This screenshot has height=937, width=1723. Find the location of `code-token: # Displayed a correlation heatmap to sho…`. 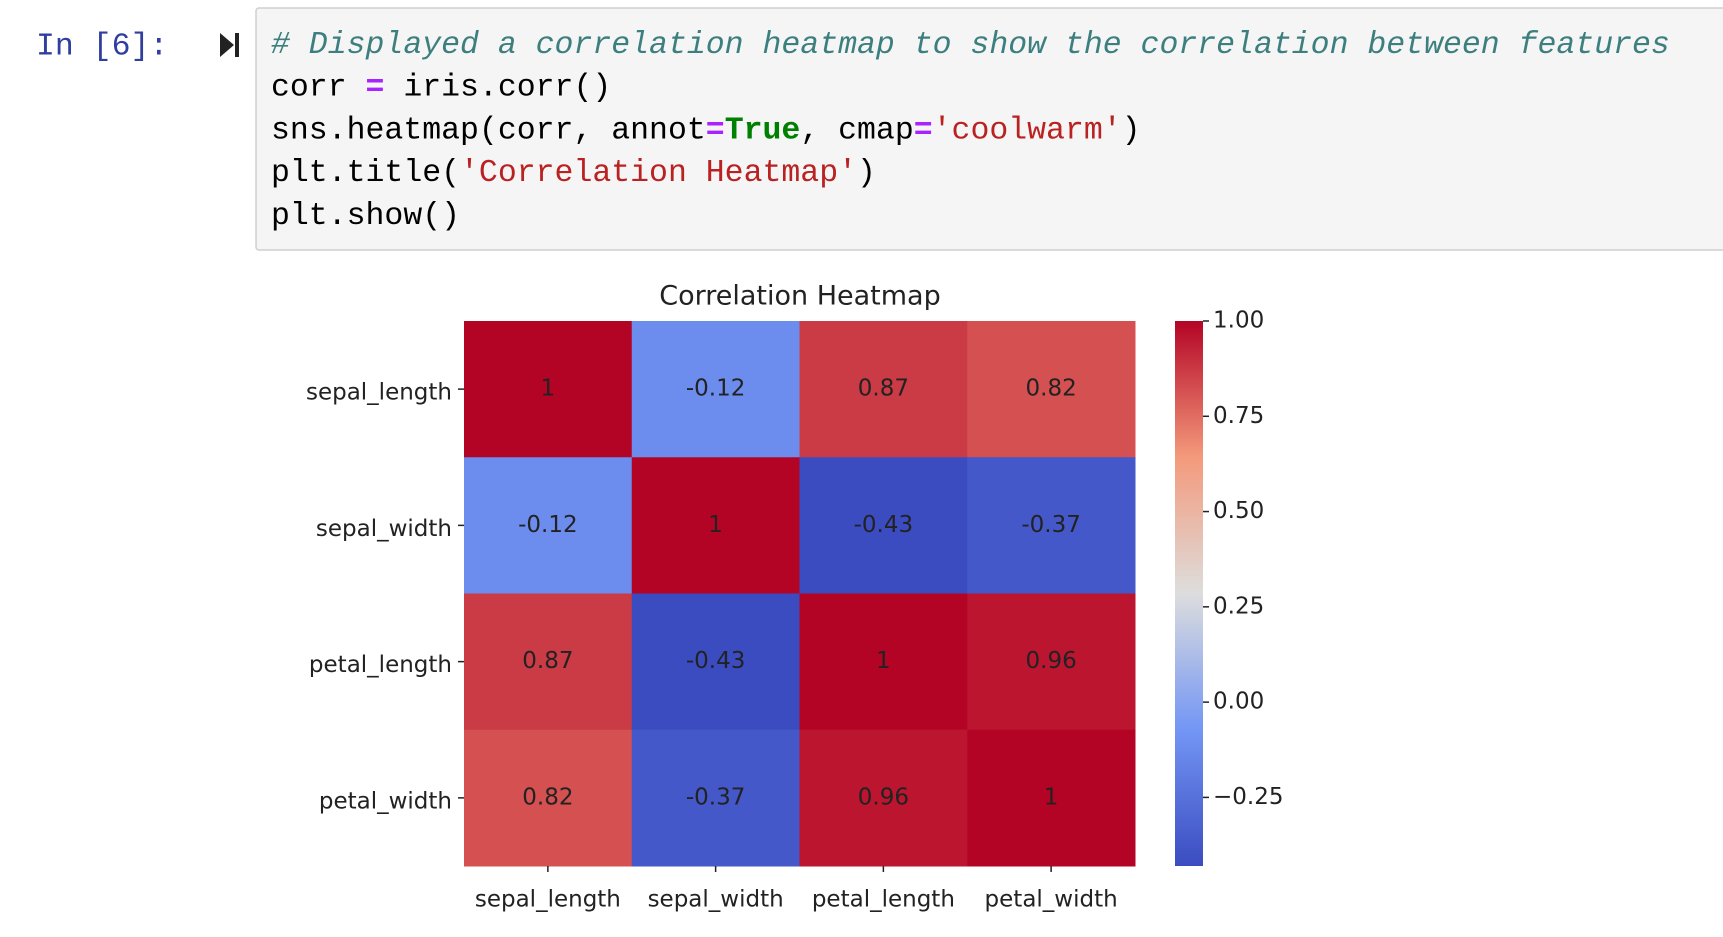

code-token: # Displayed a correlation heatmap to sho… is located at coordinates (970, 45).